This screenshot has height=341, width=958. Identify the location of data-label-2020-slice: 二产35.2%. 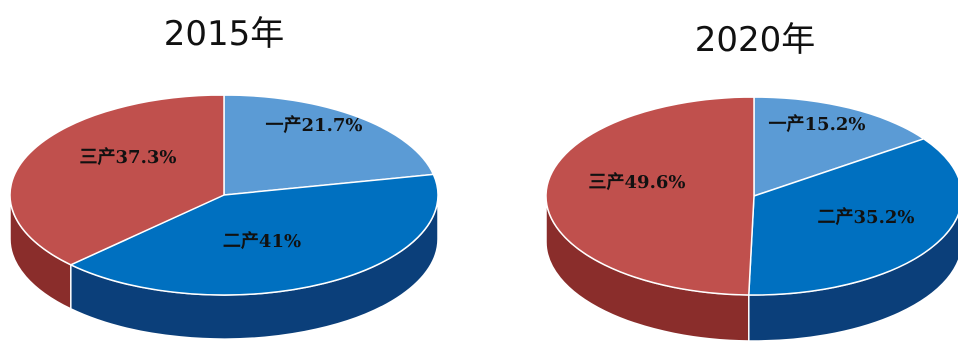
(866, 217).